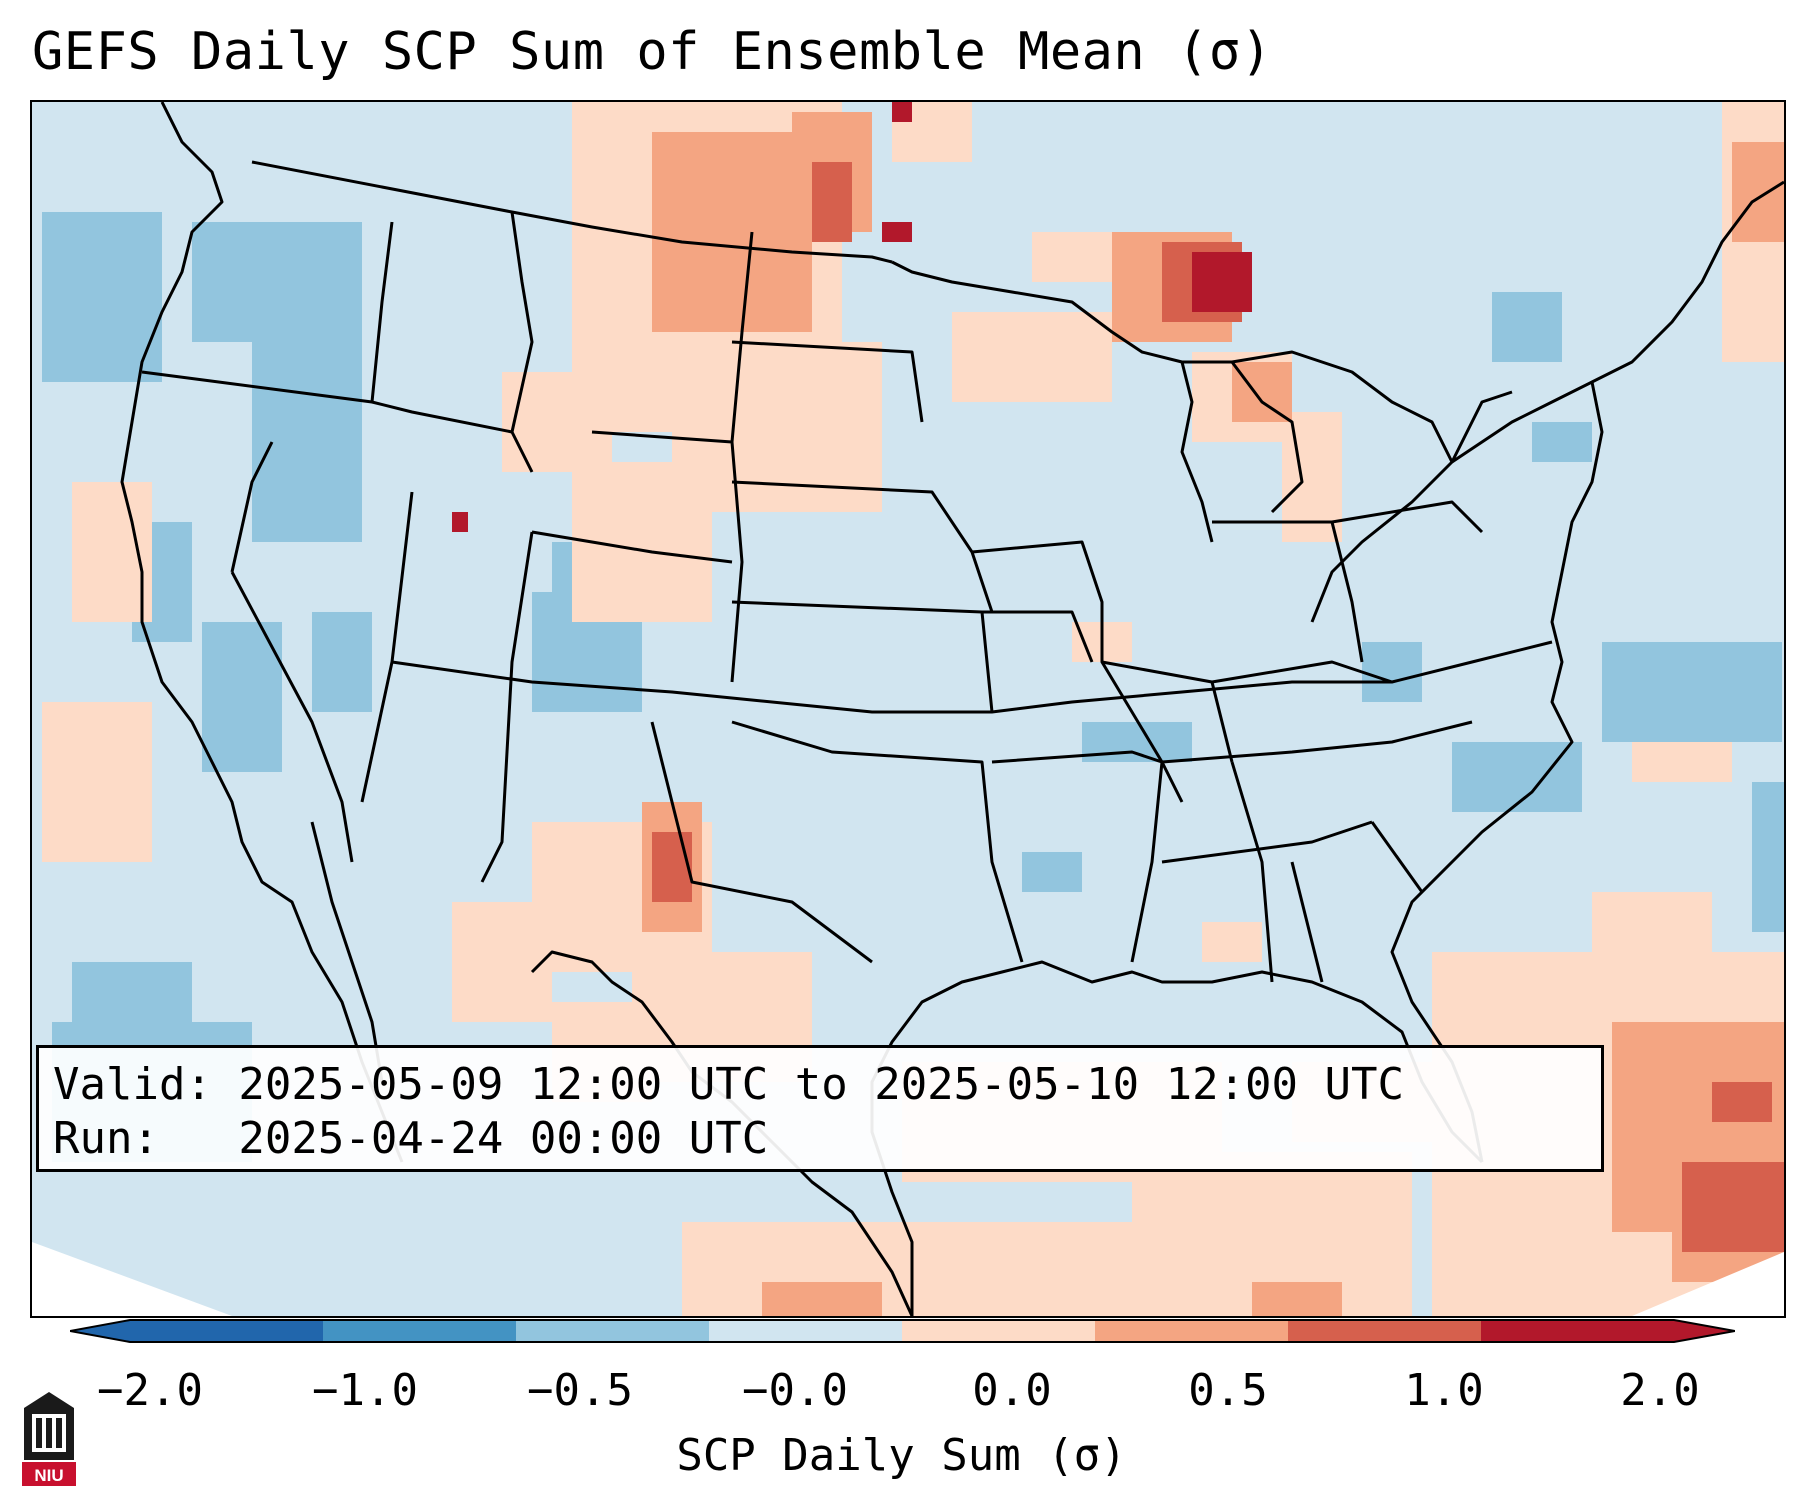 The height and width of the screenshot is (1506, 1803). I want to click on colorbar-tick: 1.0, so click(1444, 1390).